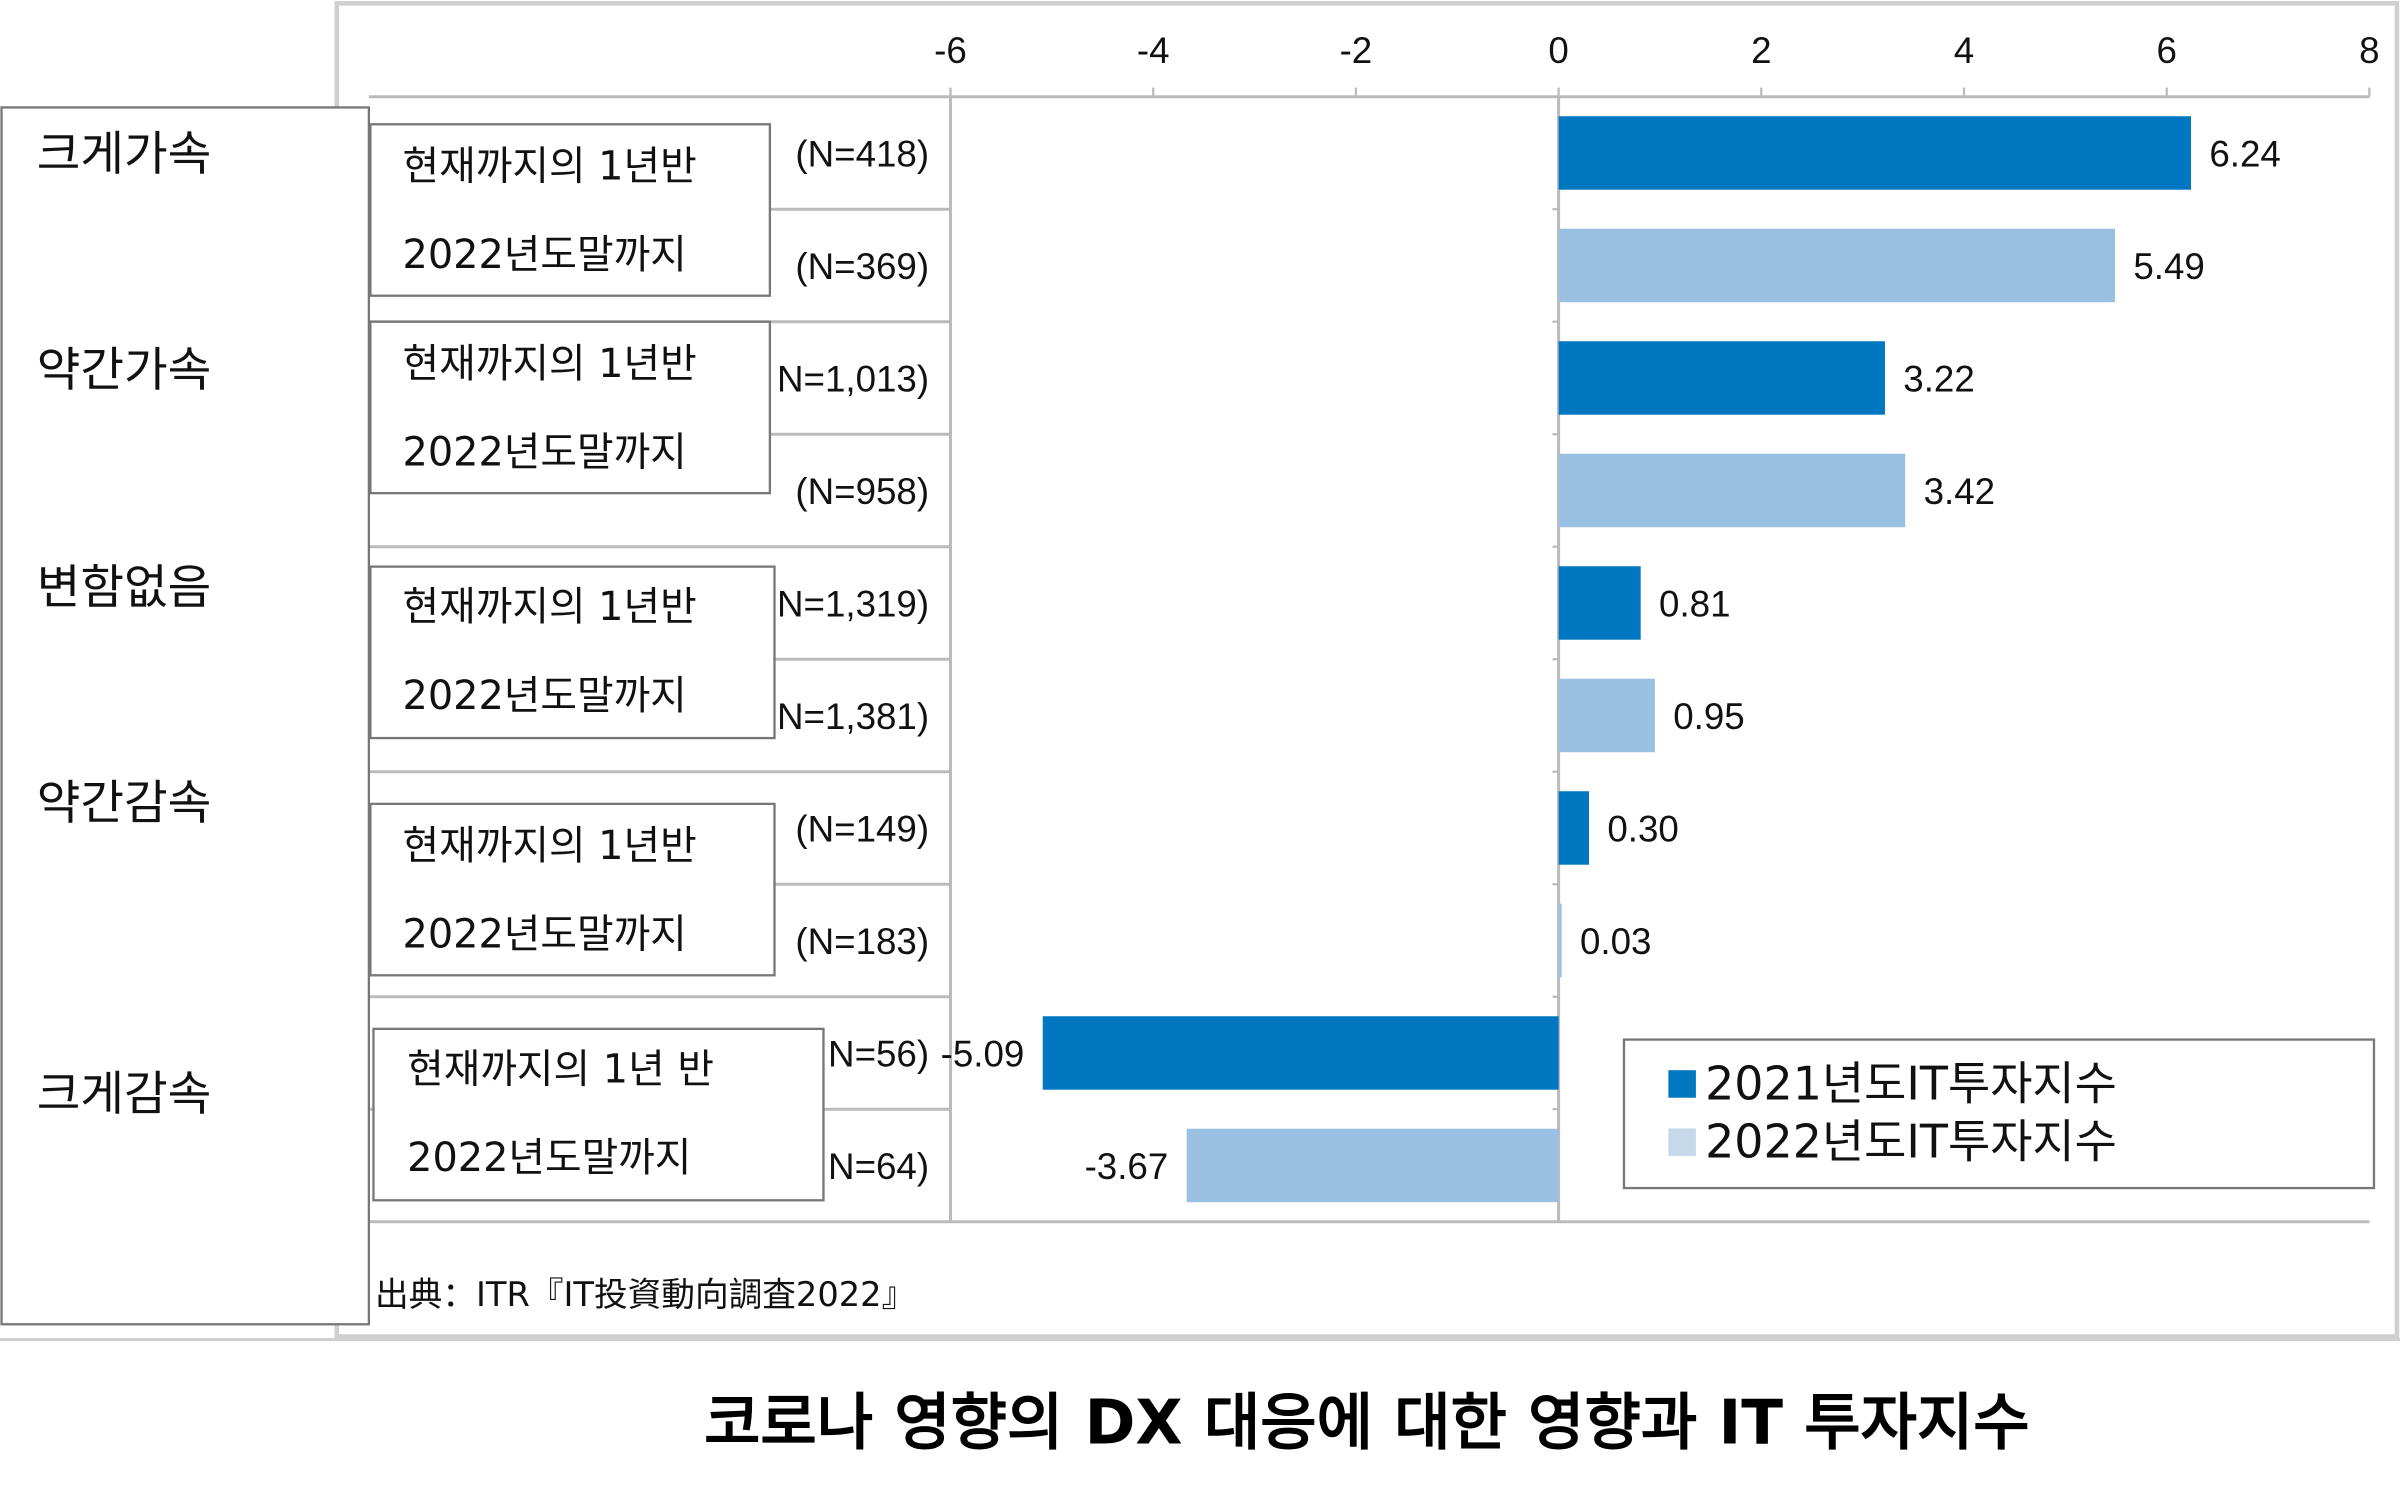  What do you see at coordinates (1127, 1166) in the screenshot?
I see `data-label: -3.67` at bounding box center [1127, 1166].